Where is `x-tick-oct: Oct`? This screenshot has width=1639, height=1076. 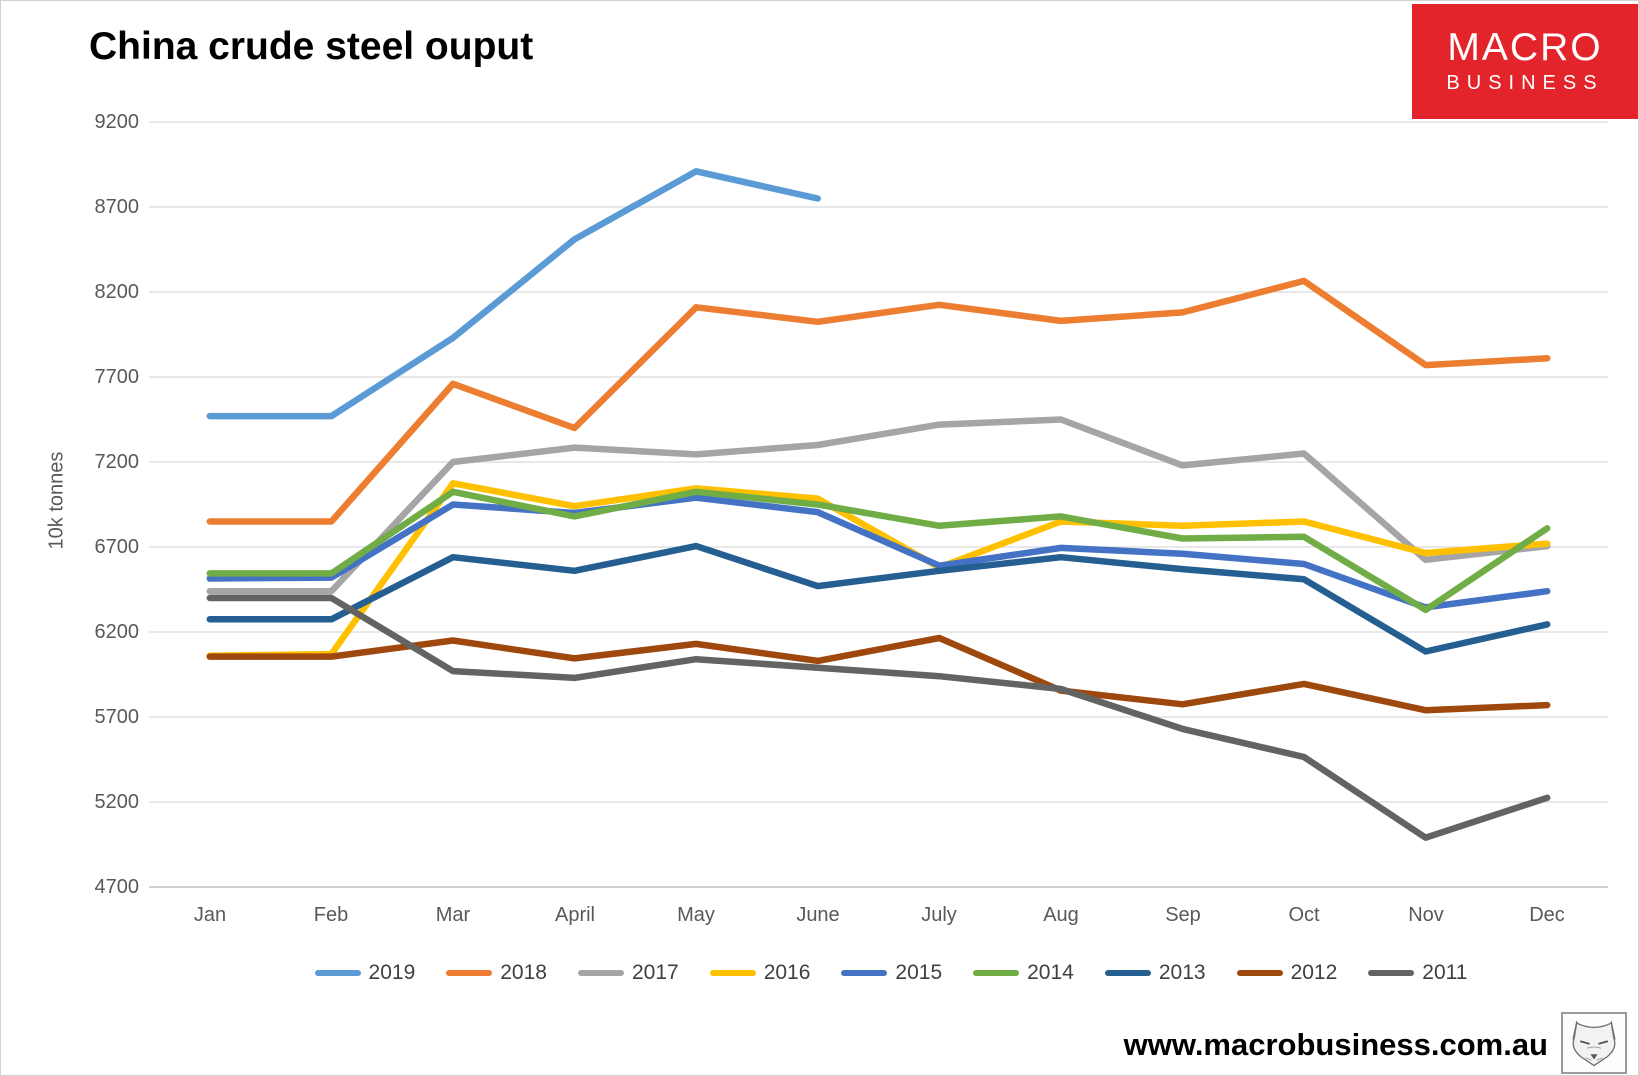
x-tick-oct: Oct is located at coordinates (1304, 915).